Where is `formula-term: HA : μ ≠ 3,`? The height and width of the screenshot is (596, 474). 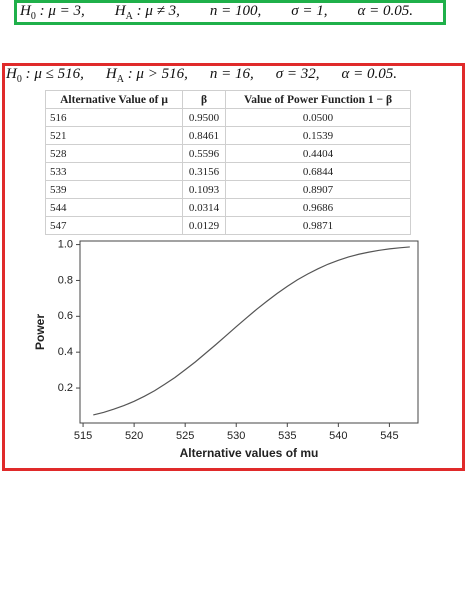
formula-term: HA : μ ≠ 3, is located at coordinates (147, 12).